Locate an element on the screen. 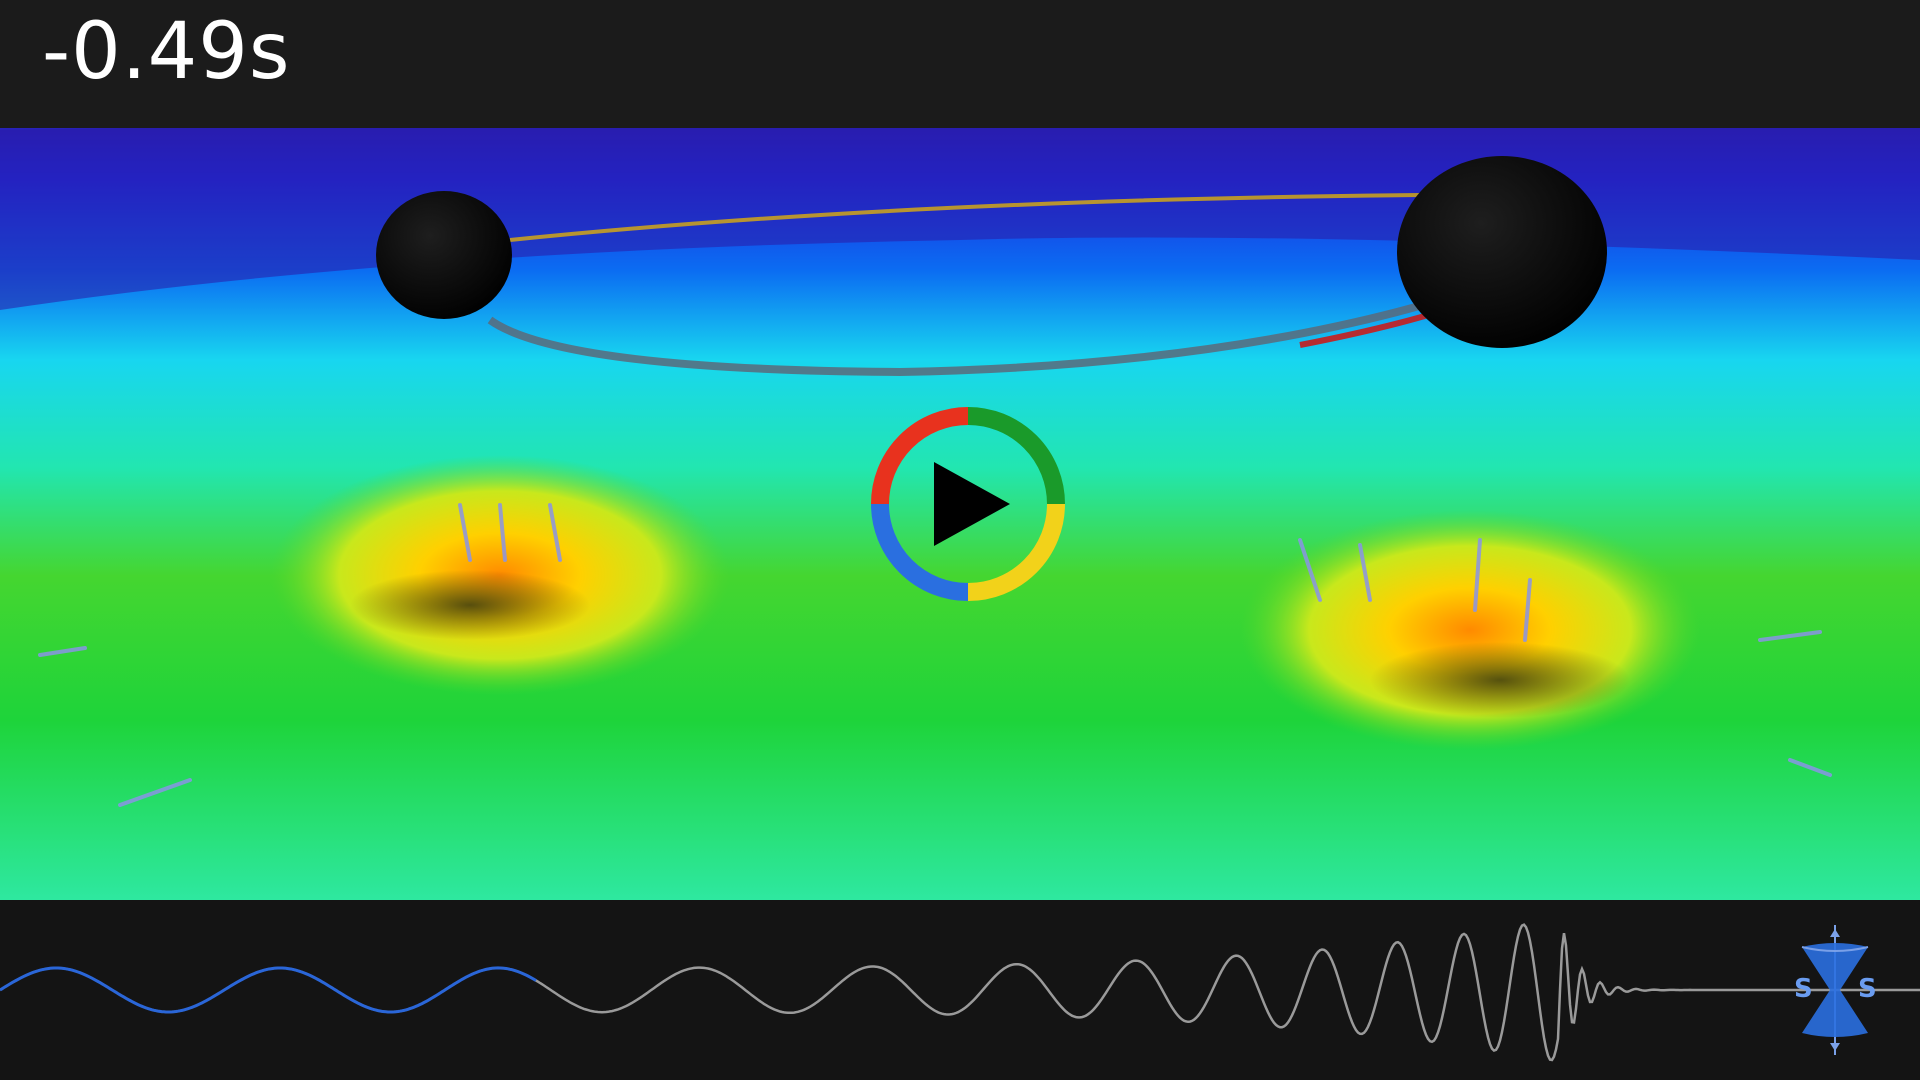 Image resolution: width=1920 pixels, height=1080 pixels. play-button is located at coordinates (968, 504).